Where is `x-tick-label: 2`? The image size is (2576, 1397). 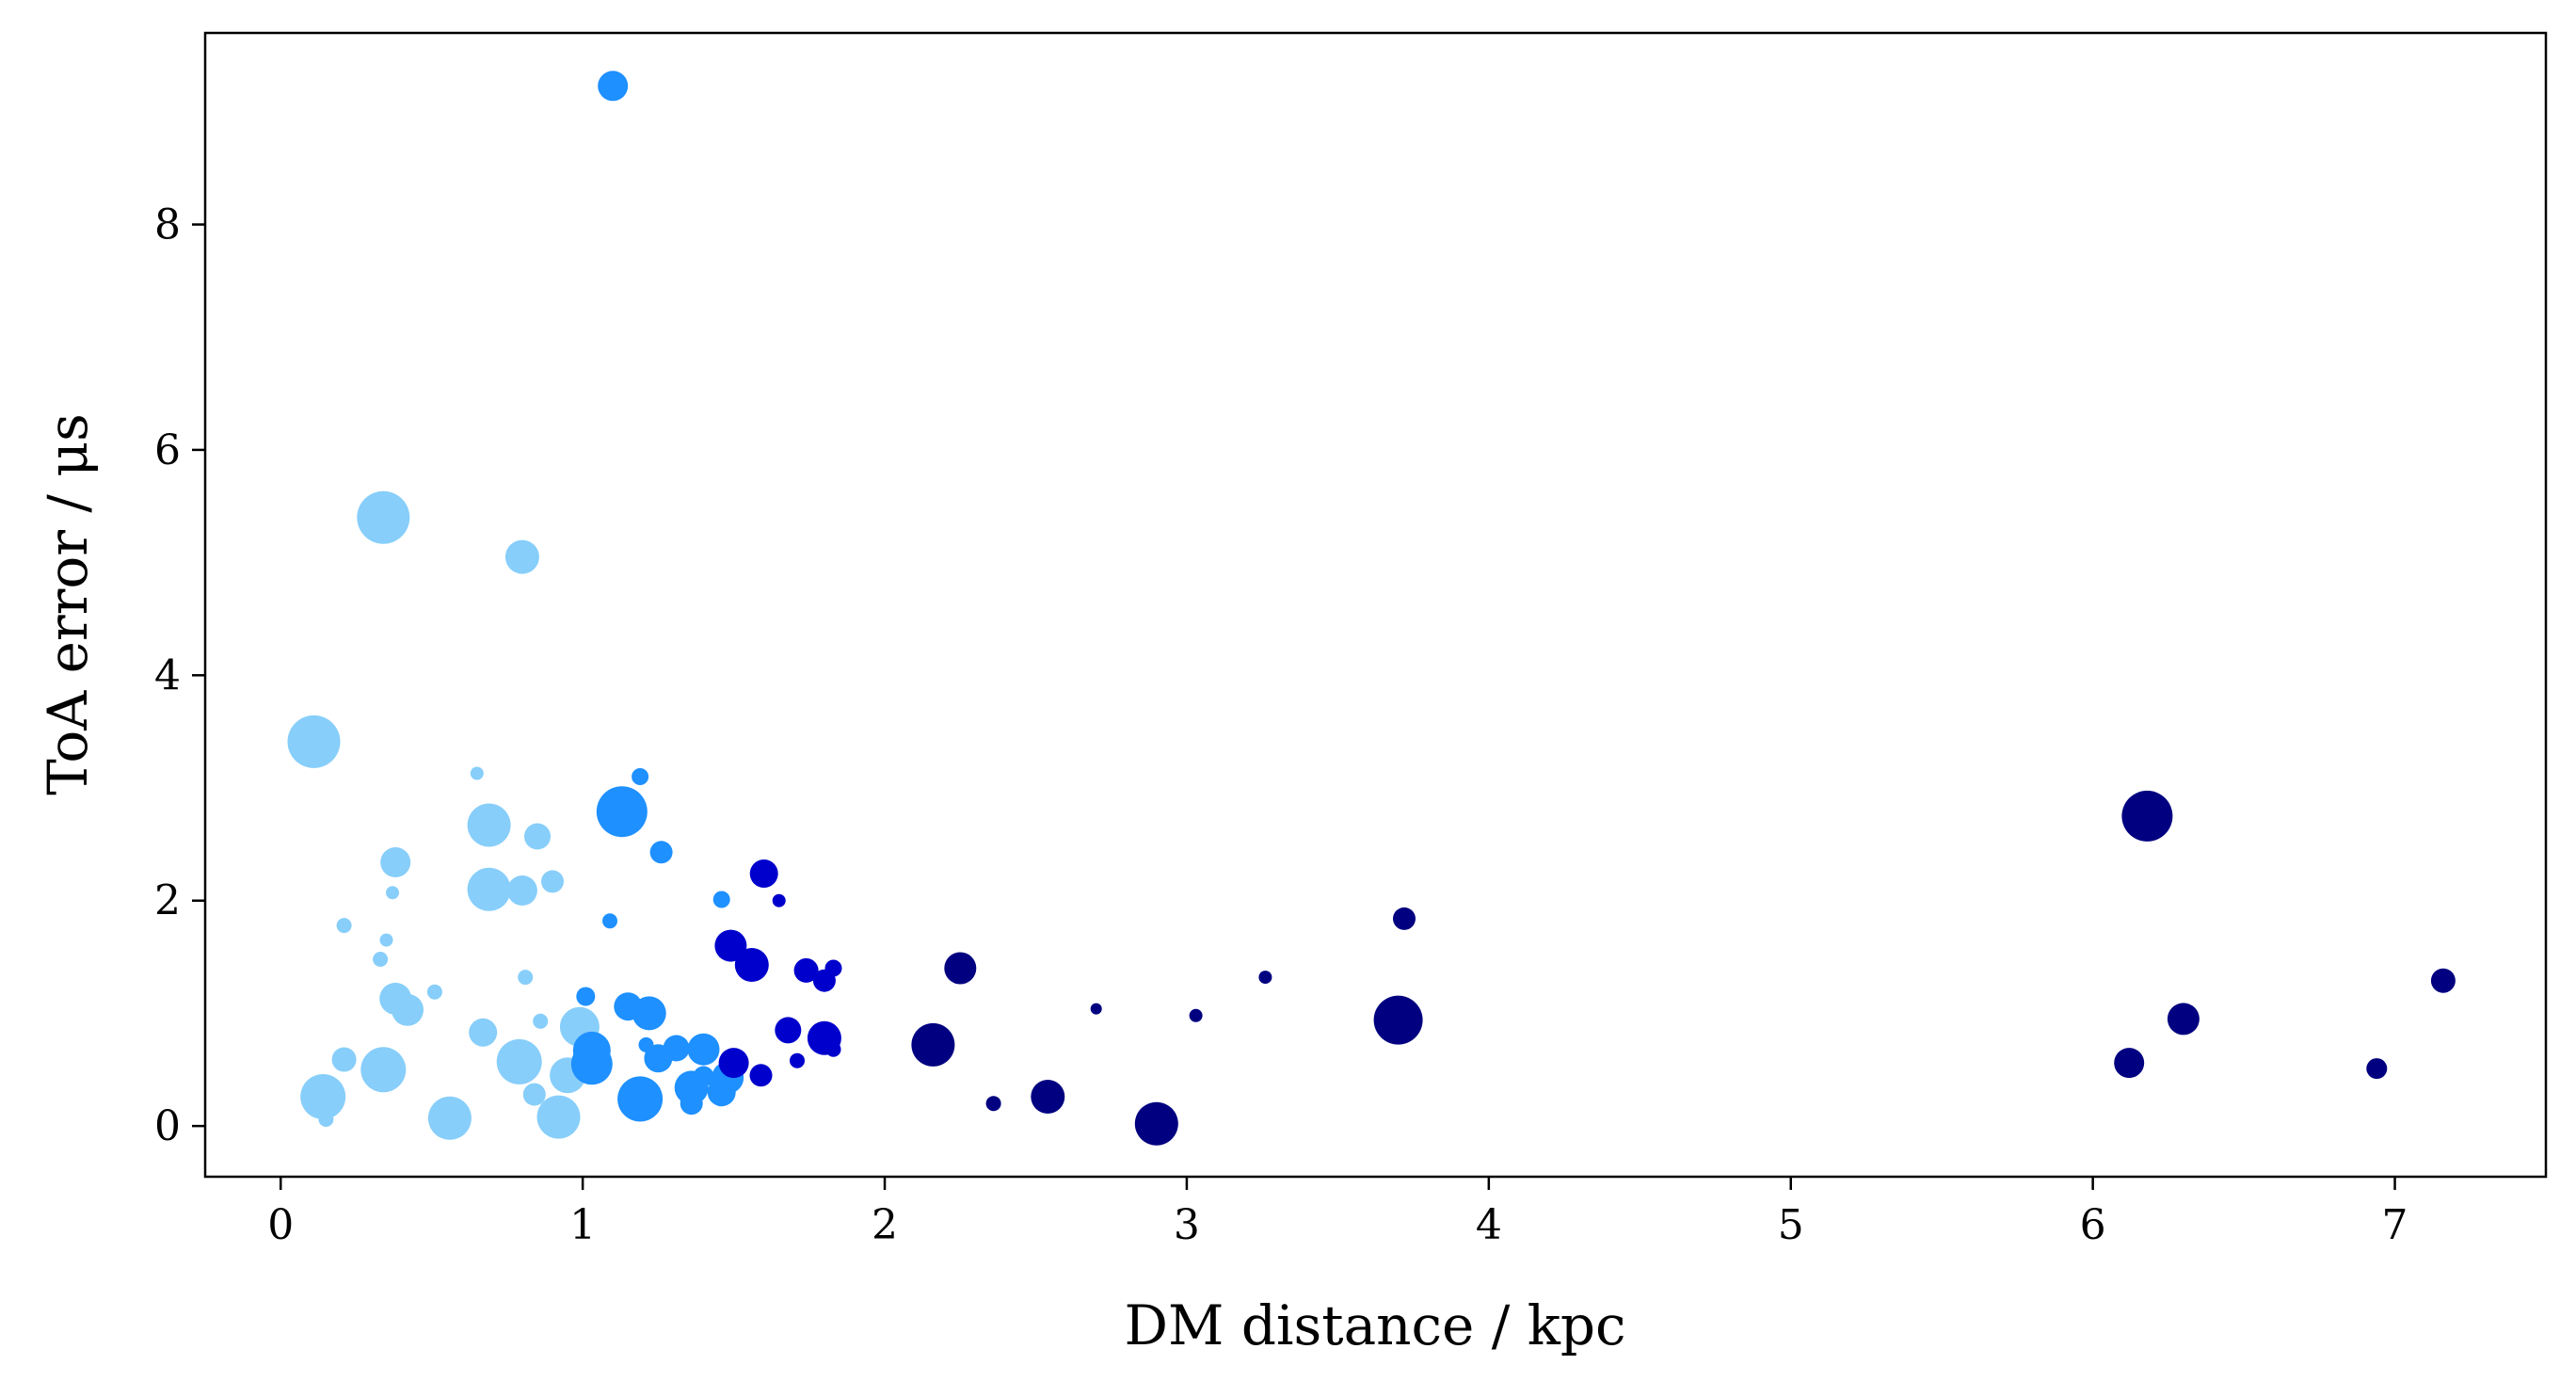
x-tick-label: 2 is located at coordinates (885, 1225).